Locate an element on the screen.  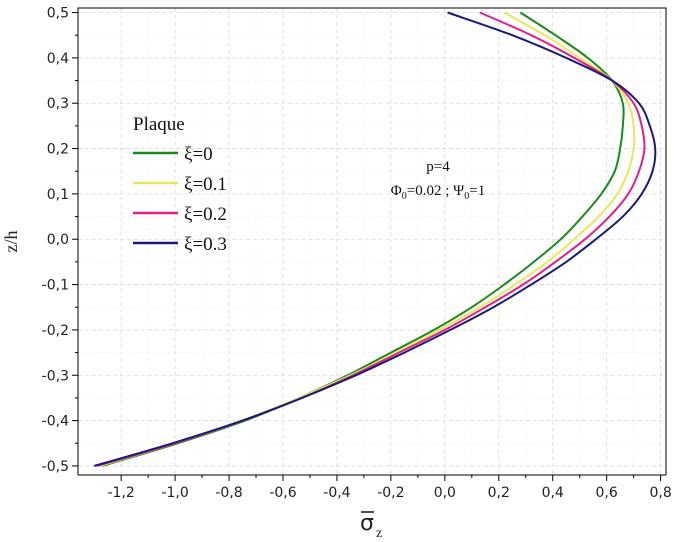
y-tick-label: -0,5 is located at coordinates (55, 467).